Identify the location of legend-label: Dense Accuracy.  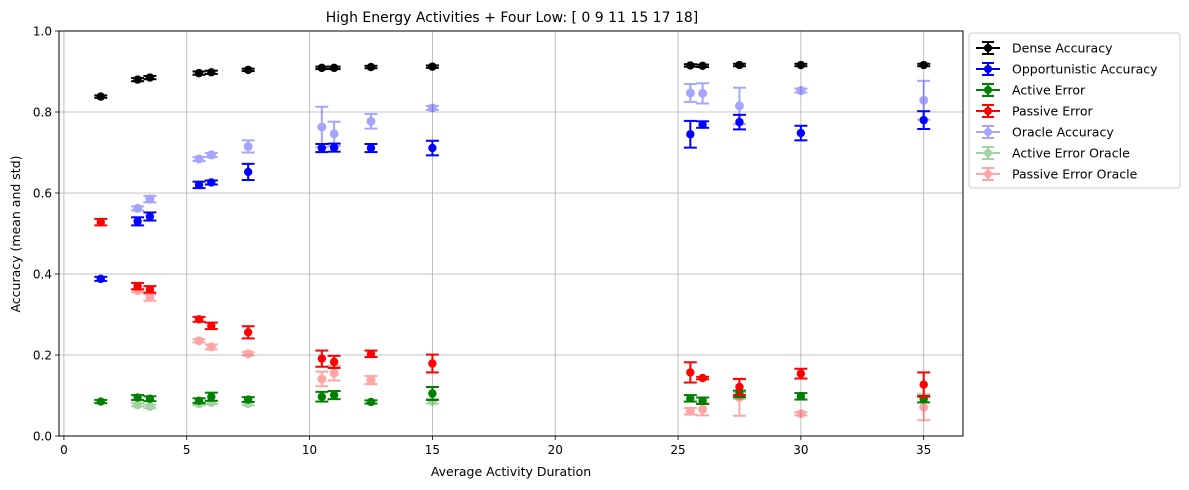
(1062, 48).